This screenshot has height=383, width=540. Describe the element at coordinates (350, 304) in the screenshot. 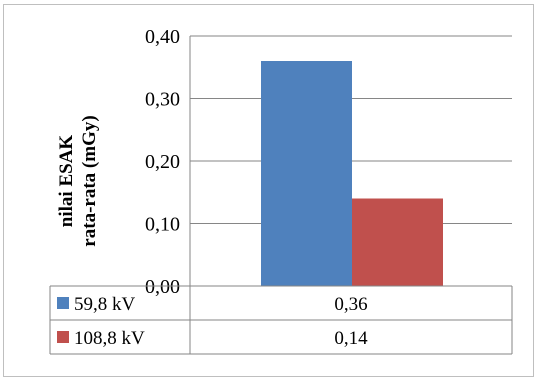

I see `data-label: 0,36` at that location.